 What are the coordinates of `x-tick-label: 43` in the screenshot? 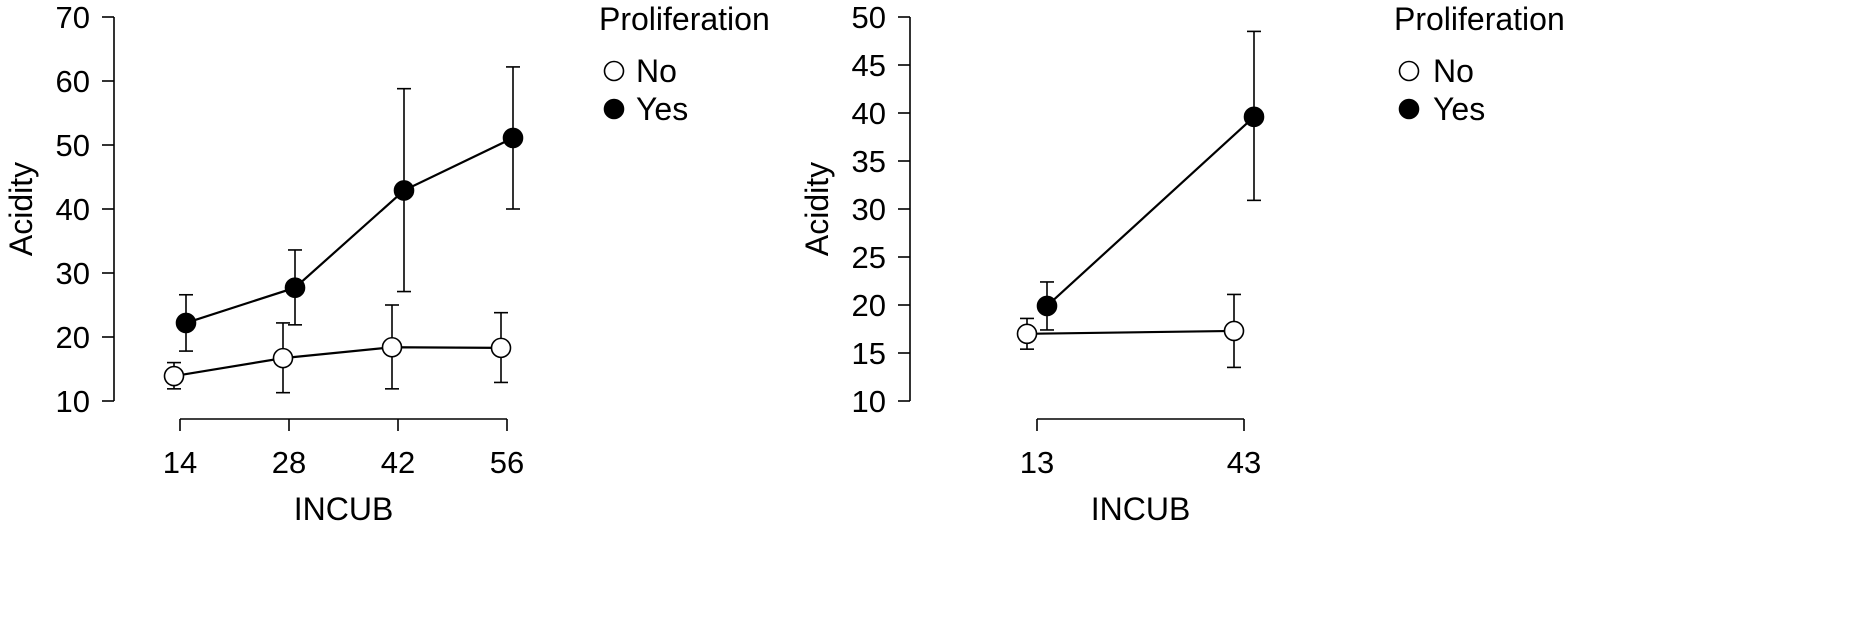 It's located at (1244, 462).